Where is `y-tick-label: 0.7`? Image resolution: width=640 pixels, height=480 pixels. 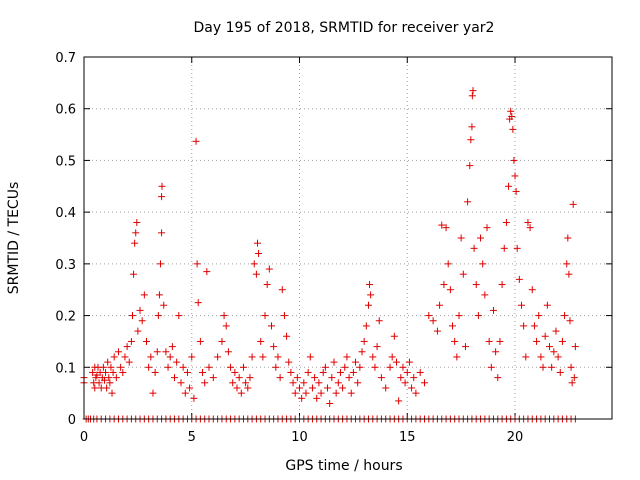 y-tick-label: 0.7 is located at coordinates (65, 58).